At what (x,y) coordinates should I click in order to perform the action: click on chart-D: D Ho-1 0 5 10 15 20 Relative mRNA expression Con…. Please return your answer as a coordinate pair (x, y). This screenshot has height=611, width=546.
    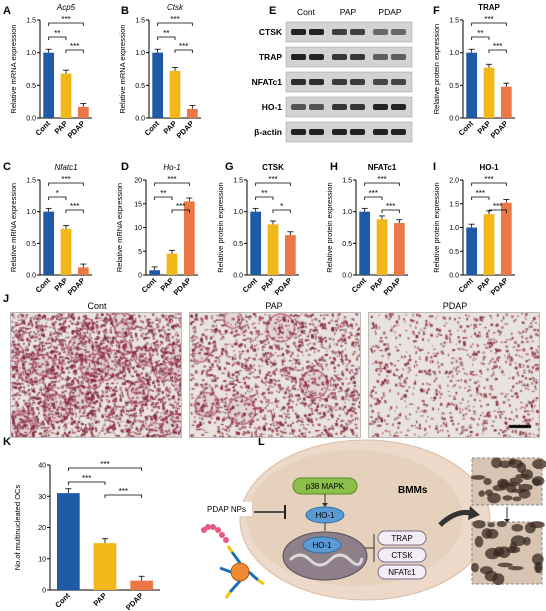
    Looking at the image, I should click on (156, 229).